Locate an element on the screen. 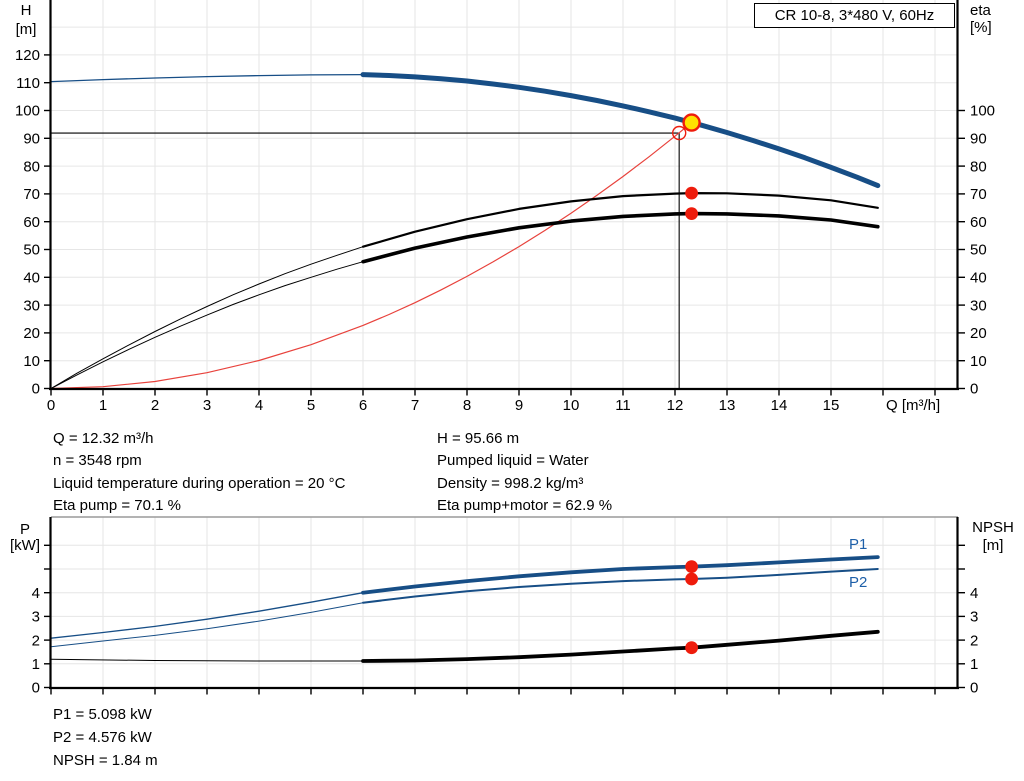 This screenshot has width=1024, height=781. x-tick-label: 15 is located at coordinates (831, 405).